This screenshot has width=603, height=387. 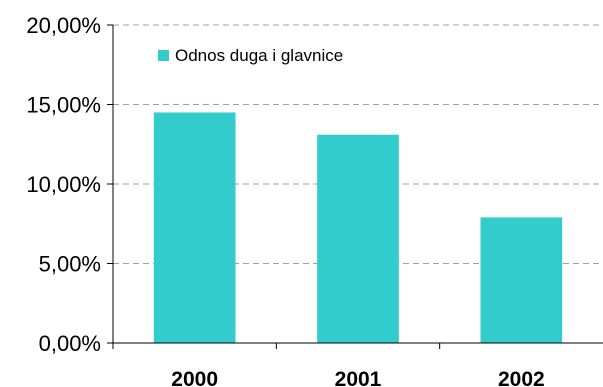 What do you see at coordinates (63, 25) in the screenshot?
I see `y-tick-label: 20,00%` at bounding box center [63, 25].